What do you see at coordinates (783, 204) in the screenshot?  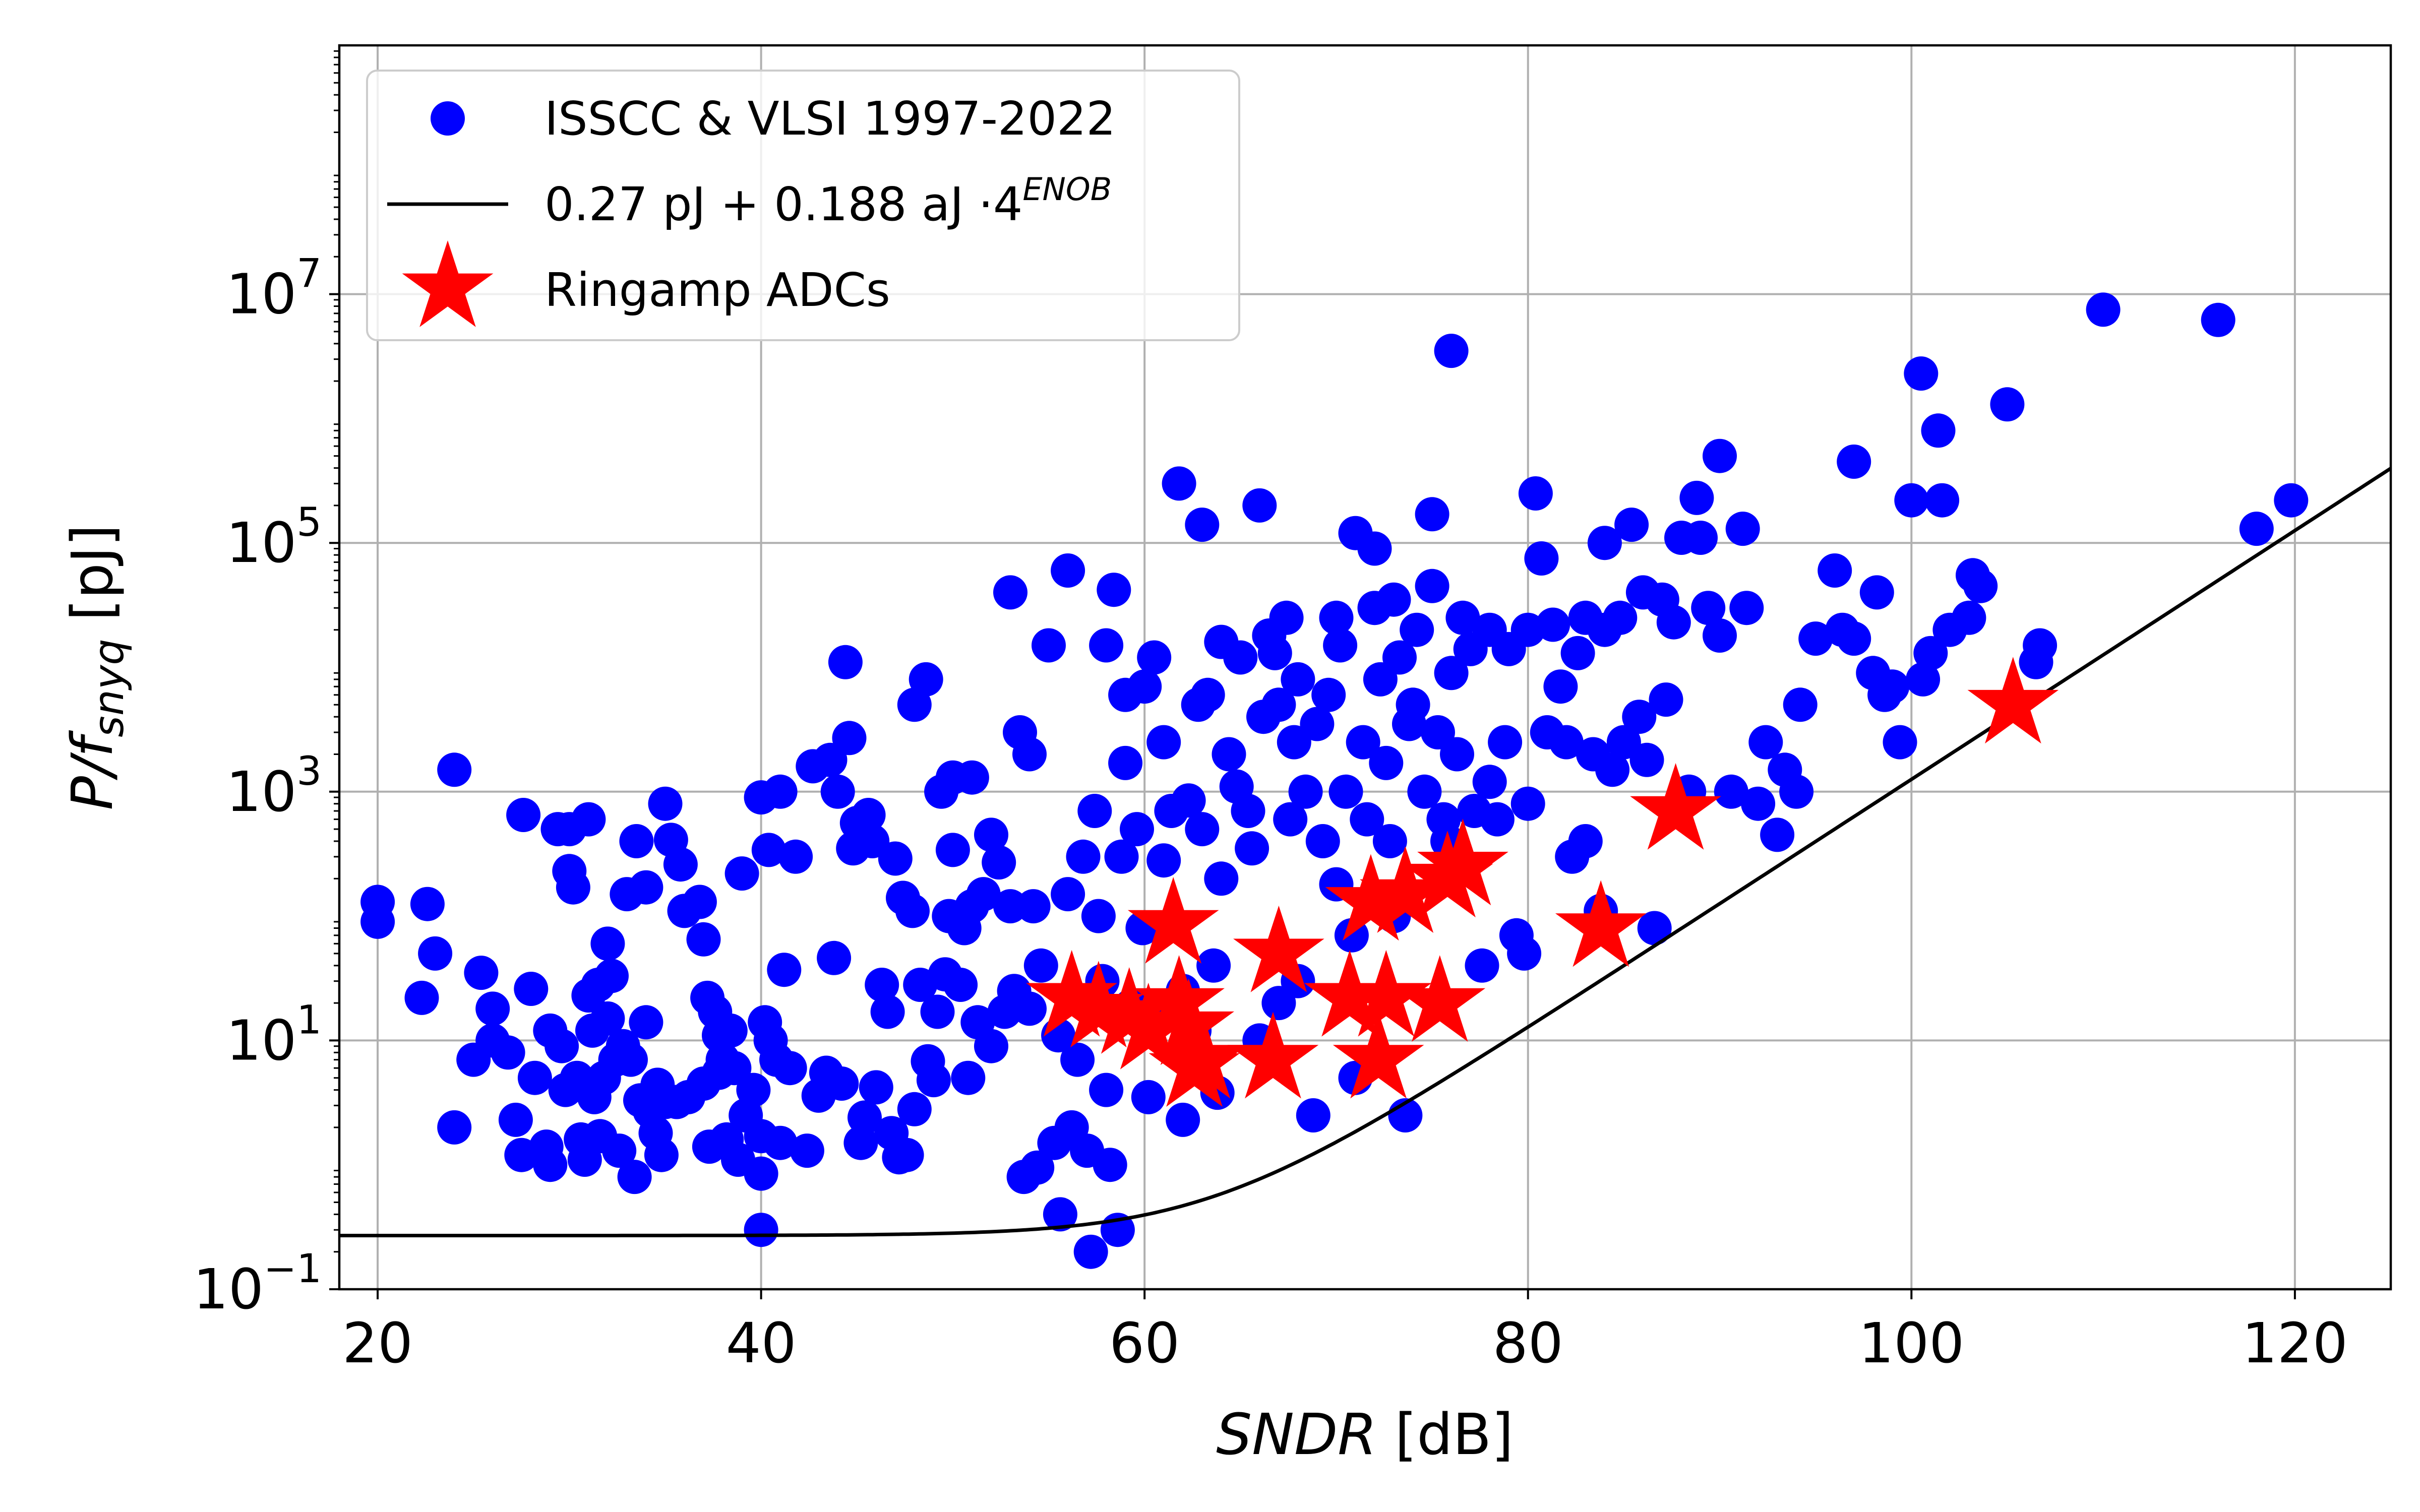 I see `legend-label-model-text: 0.27 pJ + 0.188 aJ ·4` at bounding box center [783, 204].